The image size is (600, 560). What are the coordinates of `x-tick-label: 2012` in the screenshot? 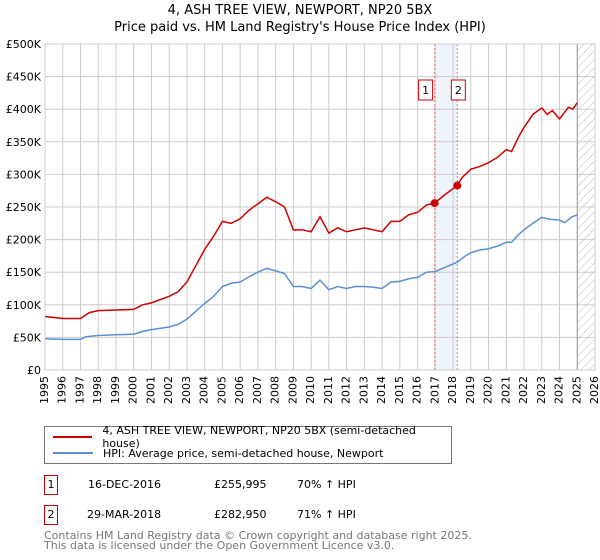 It's located at (346, 390).